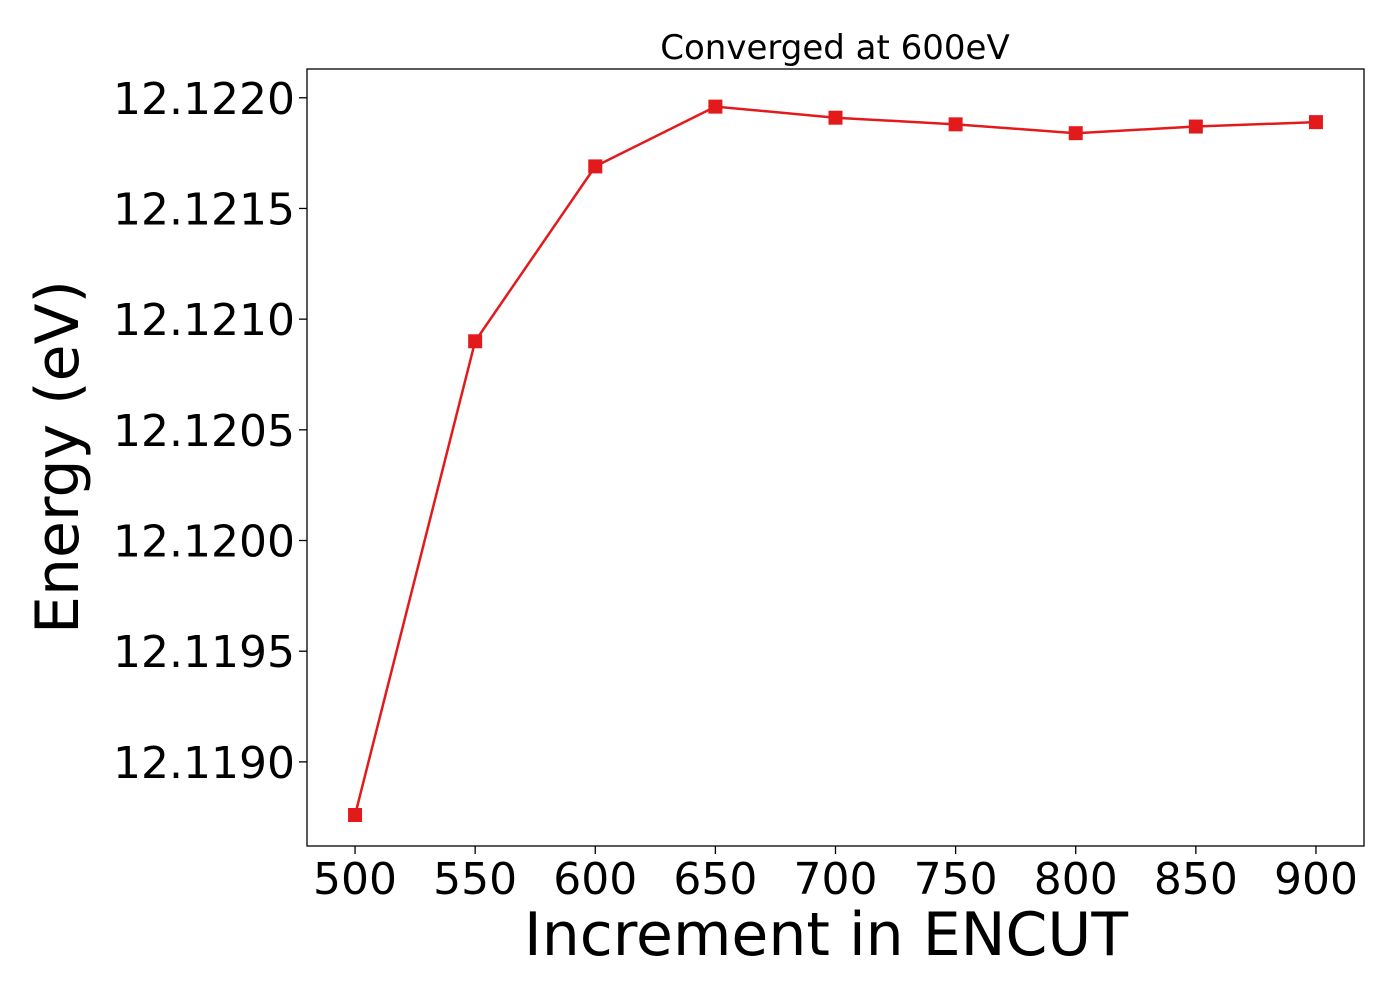 The image size is (1400, 1000). What do you see at coordinates (1076, 879) in the screenshot?
I see `x-tick-label: 800` at bounding box center [1076, 879].